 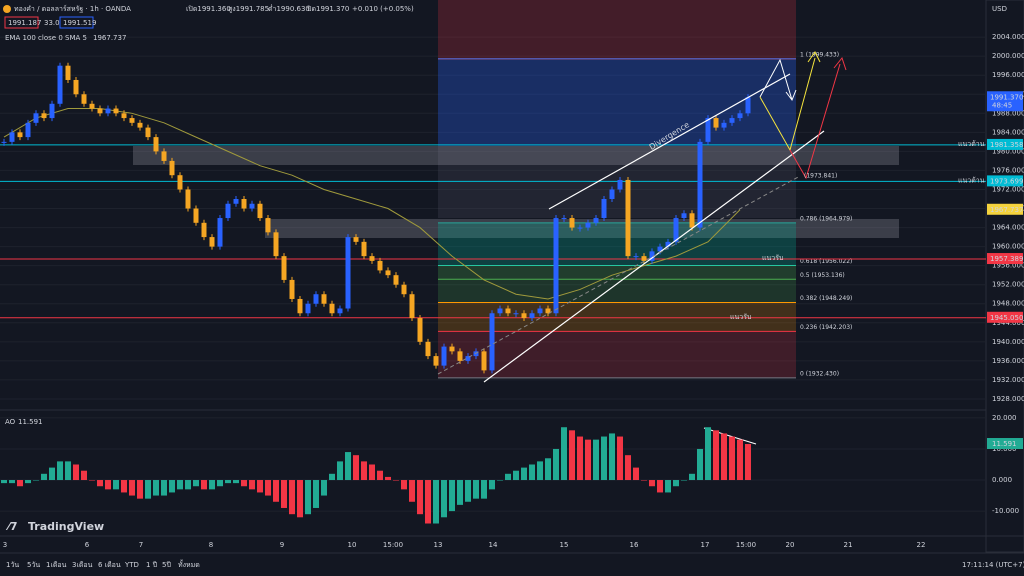 What do you see at coordinates (72, 9) in the screenshot?
I see `symbol: ทองคำ / ดอลลาร์สหรัฐ · 1h · OANDA` at bounding box center [72, 9].